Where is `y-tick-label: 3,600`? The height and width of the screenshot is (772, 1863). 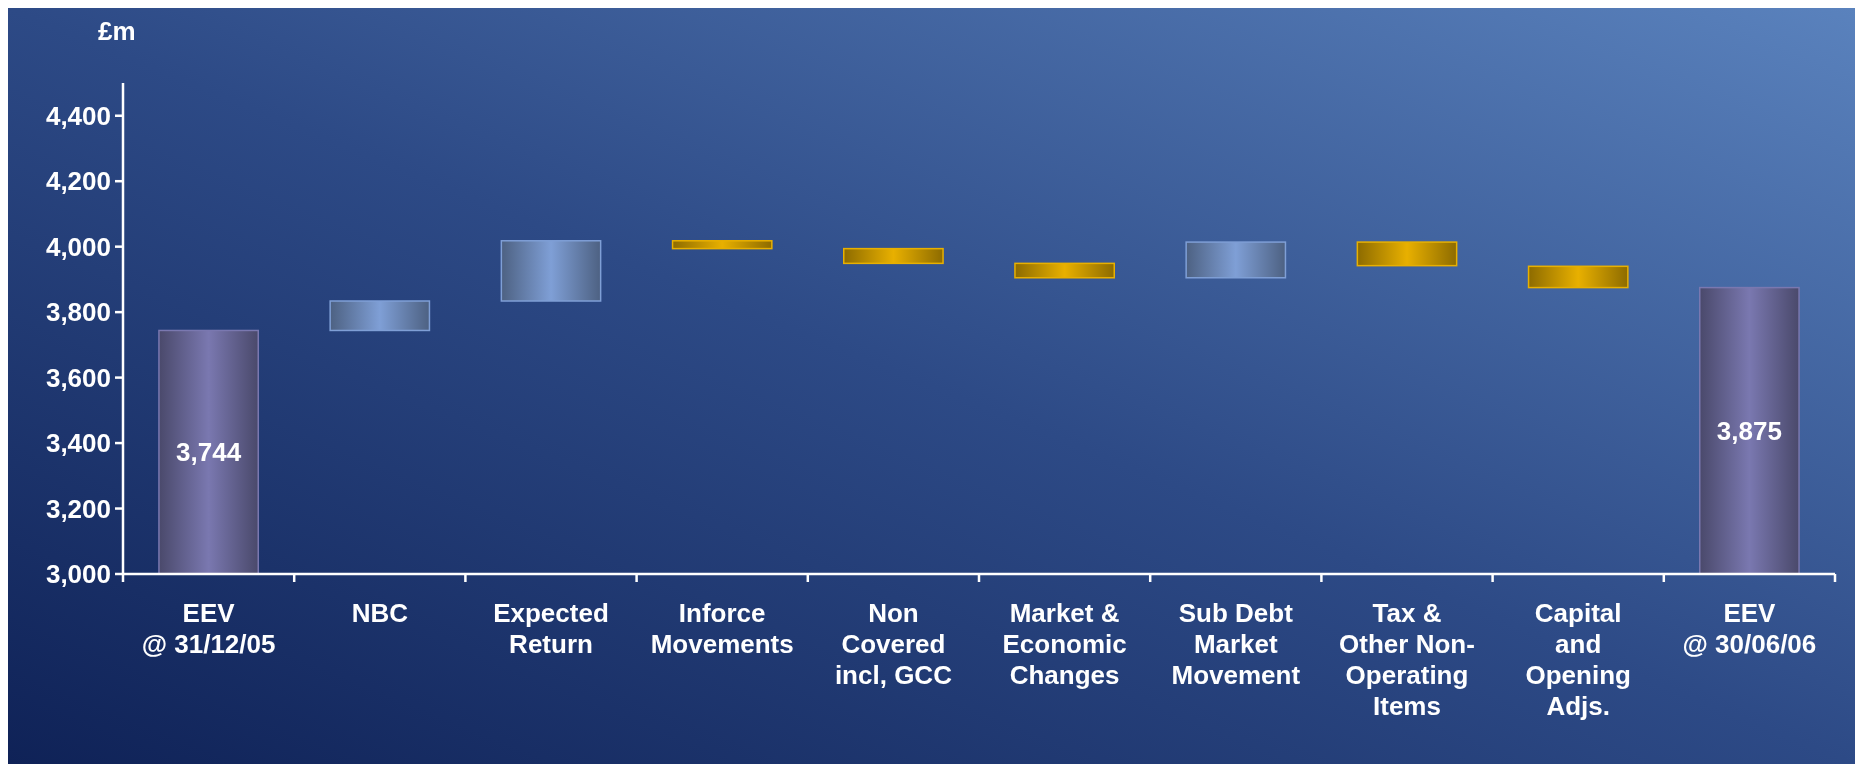
y-tick-label: 3,600 is located at coordinates (78, 377).